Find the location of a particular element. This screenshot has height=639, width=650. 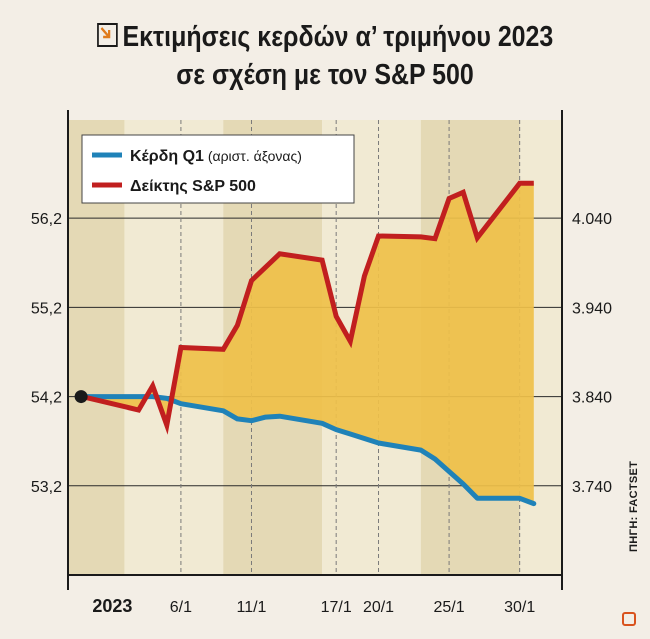

left-tick-label: 55,2 is located at coordinates (46, 308).